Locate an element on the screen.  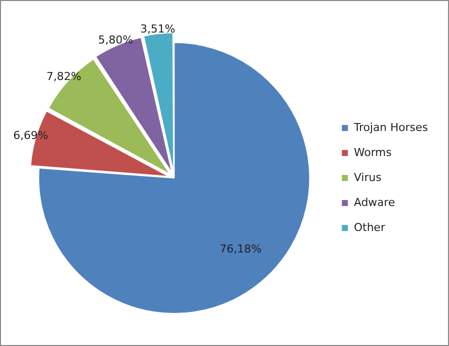
data-label: 3,51% is located at coordinates (158, 29).